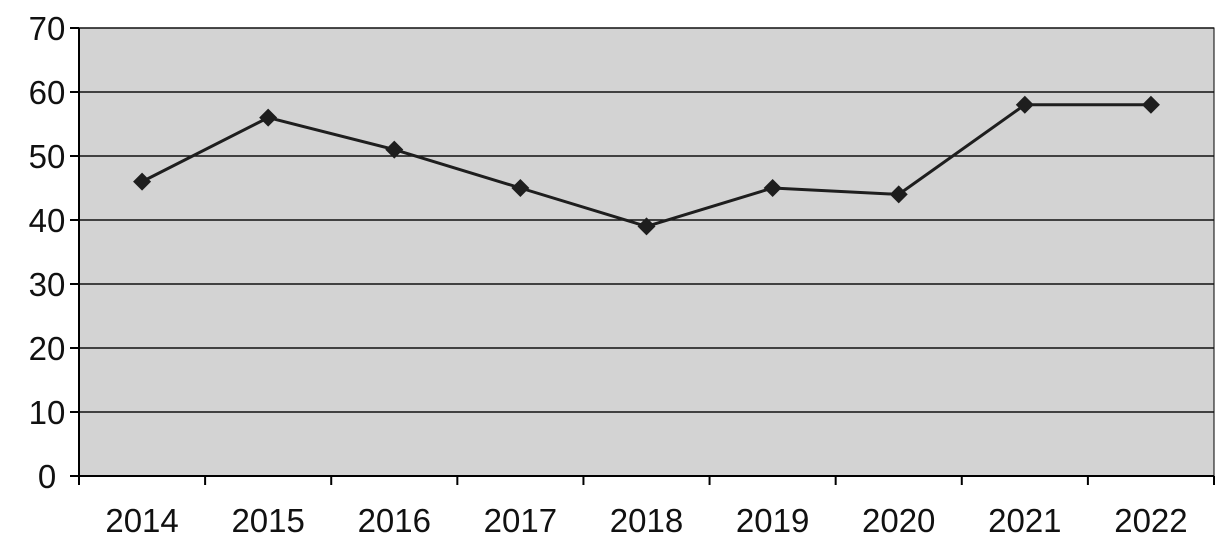  Describe the element at coordinates (772, 520) in the screenshot. I see `x-tick-label: 2019` at that location.